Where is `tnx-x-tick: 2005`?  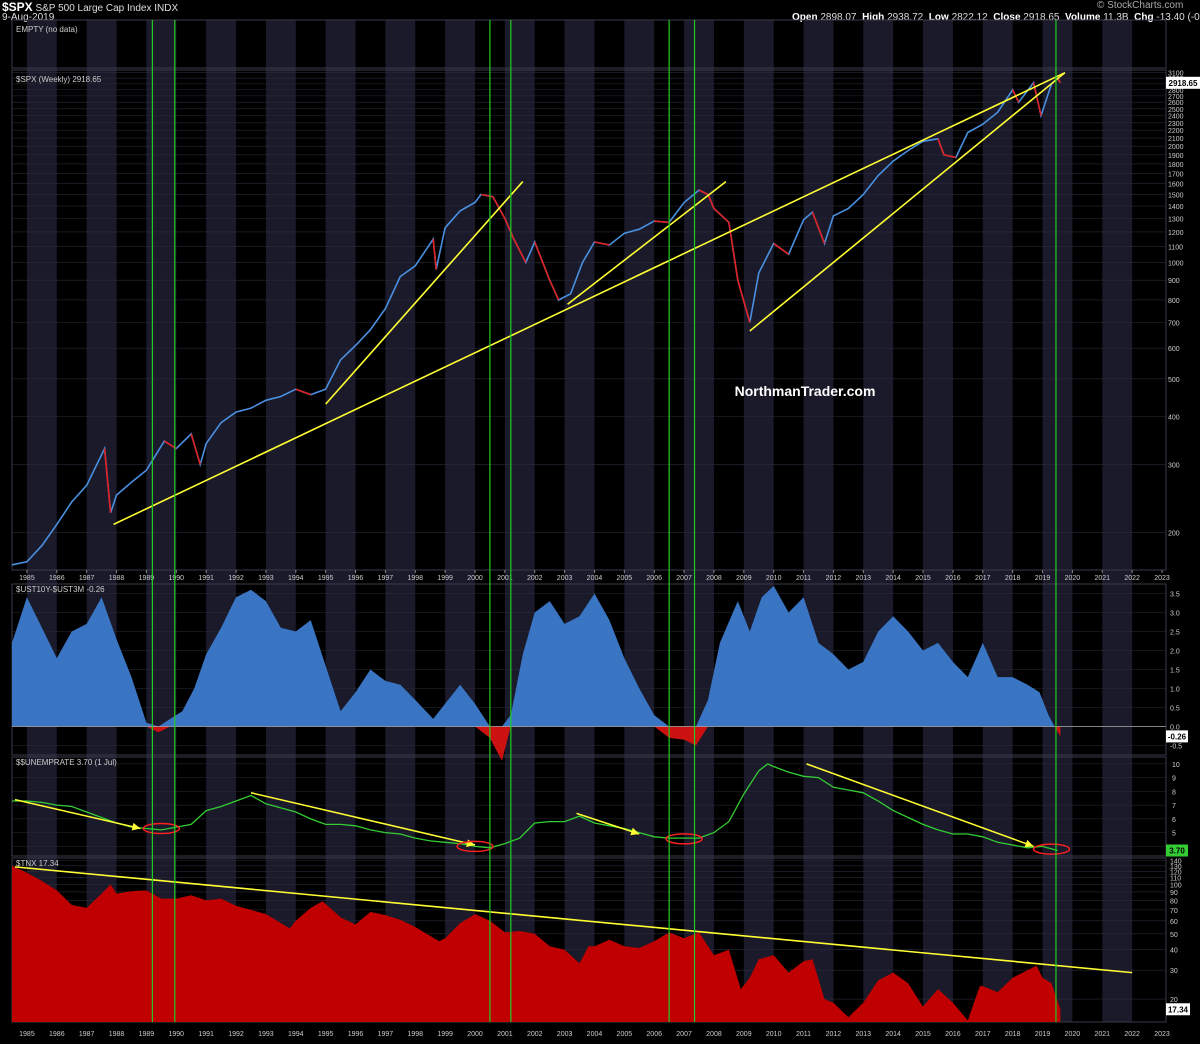
tnx-x-tick: 2005 is located at coordinates (625, 1034).